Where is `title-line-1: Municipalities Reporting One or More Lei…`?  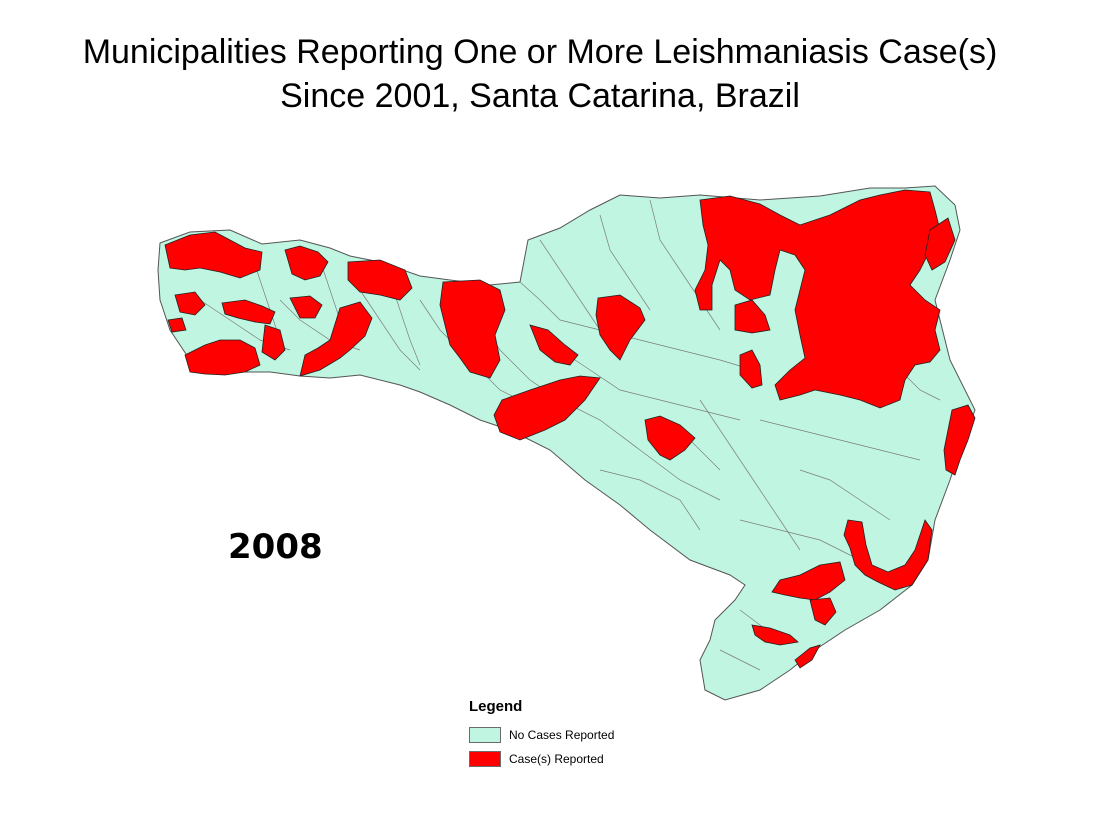 title-line-1: Municipalities Reporting One or More Lei… is located at coordinates (540, 52).